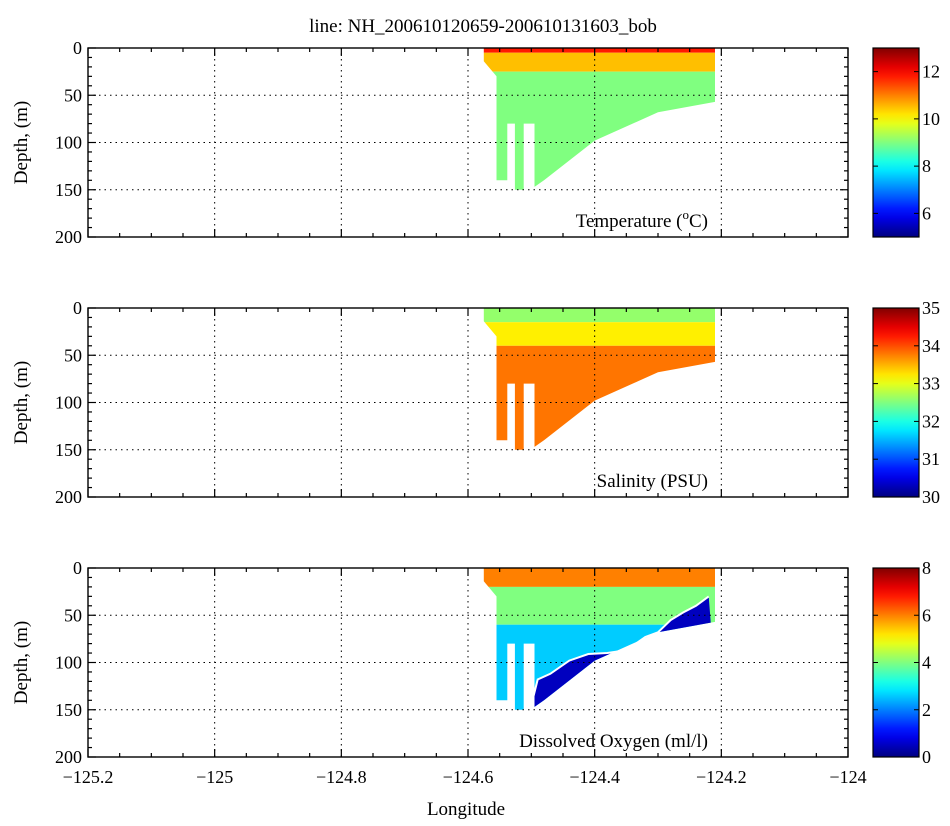 This screenshot has width=950, height=826. I want to click on colorbar-tick-label: 34, so click(931, 346).